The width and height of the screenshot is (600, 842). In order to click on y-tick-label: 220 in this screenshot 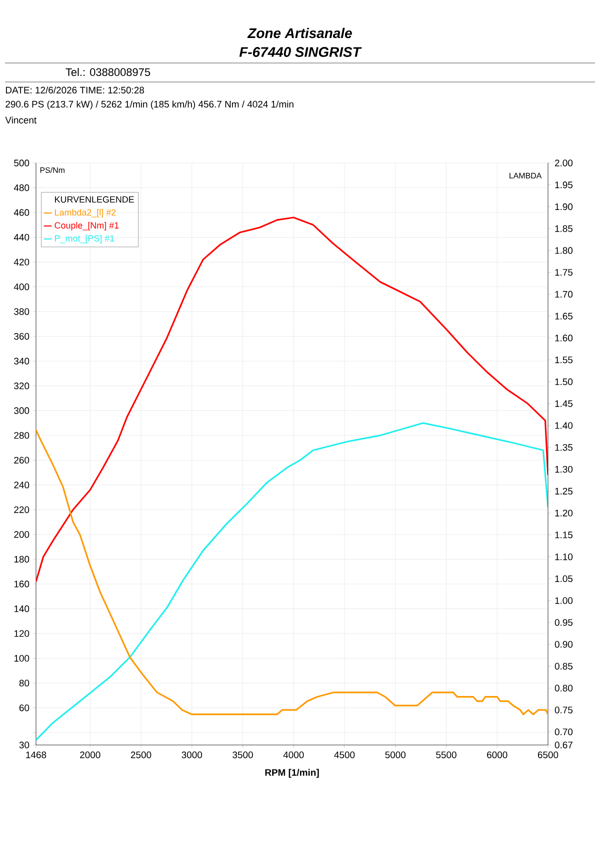, I will do `click(22, 510)`.